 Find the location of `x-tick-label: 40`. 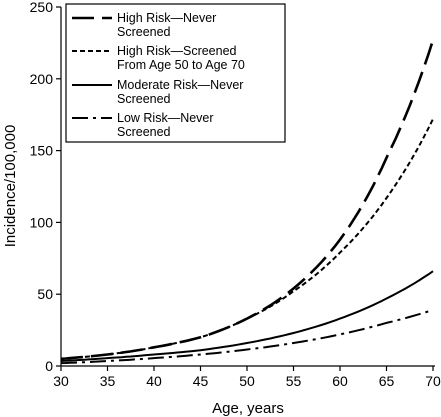

x-tick-label: 40 is located at coordinates (154, 381).